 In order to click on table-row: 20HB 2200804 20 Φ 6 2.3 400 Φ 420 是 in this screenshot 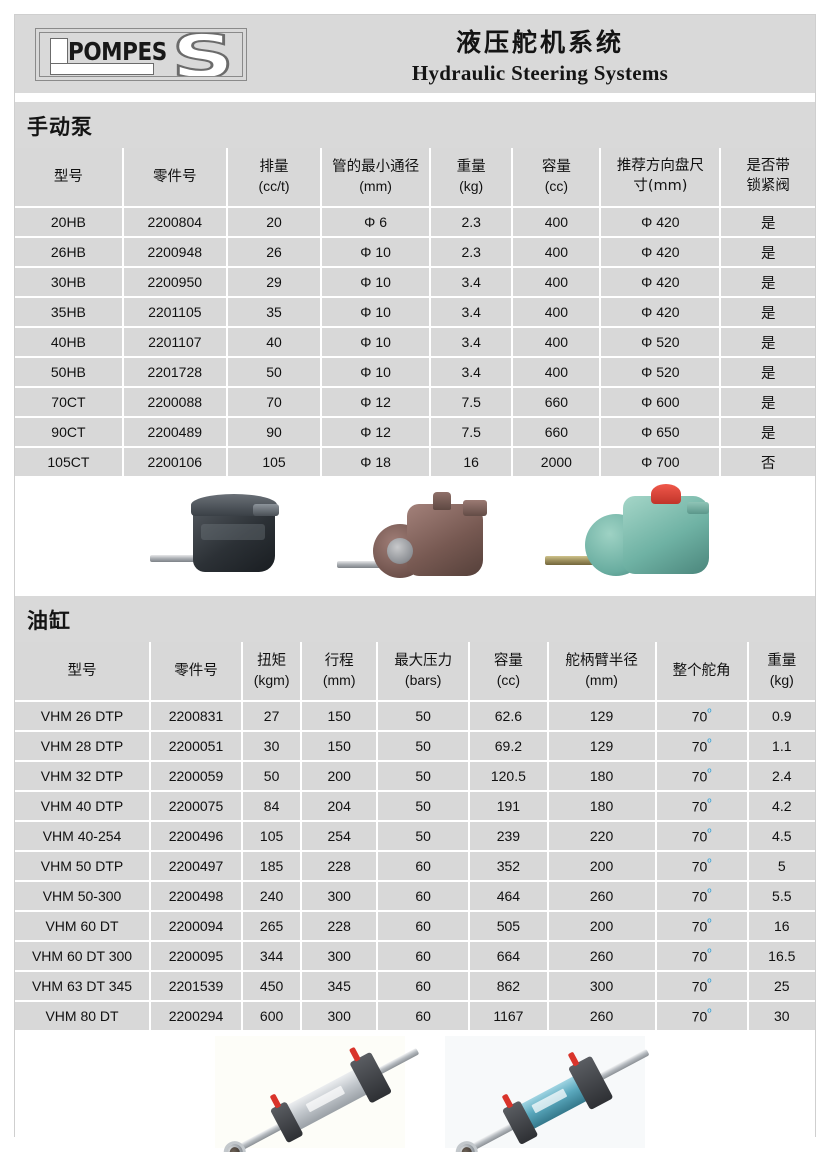, I will do `click(415, 223)`.